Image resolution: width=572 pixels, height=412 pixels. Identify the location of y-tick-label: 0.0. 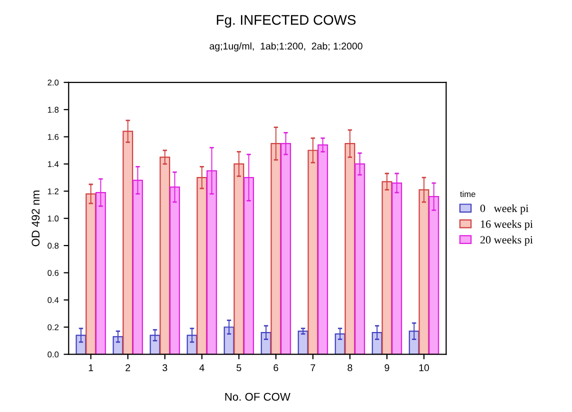
(53, 355).